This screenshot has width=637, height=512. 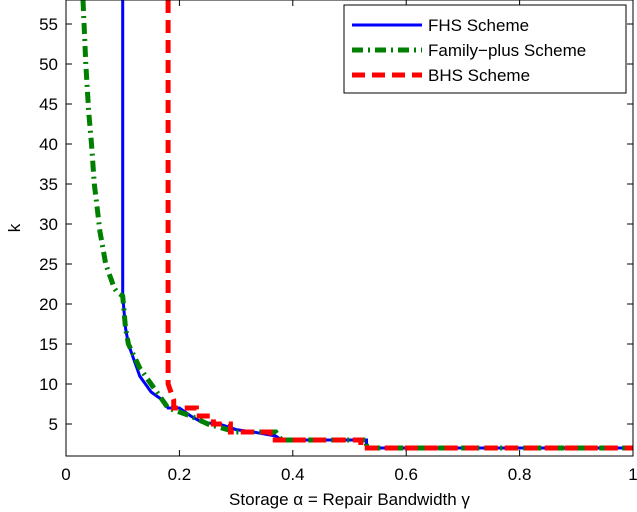 I want to click on y-tick-label: 50, so click(x=48, y=64).